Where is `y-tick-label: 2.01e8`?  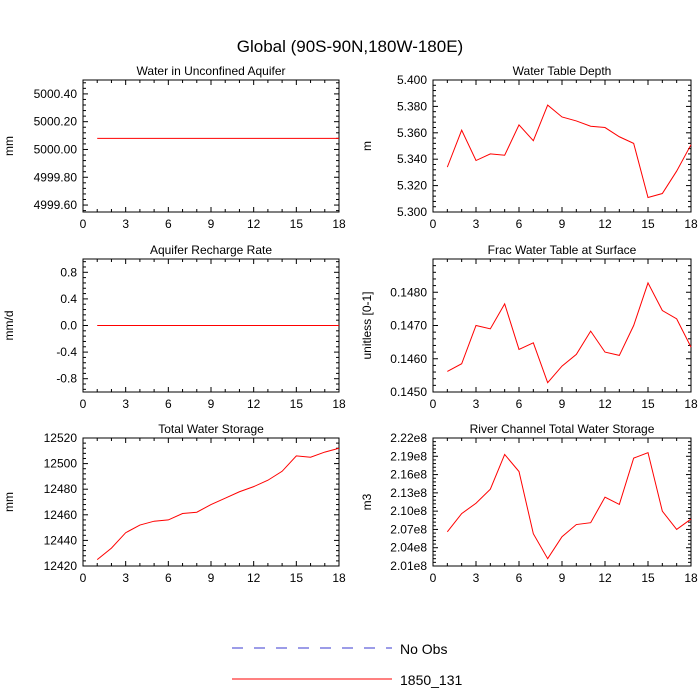
y-tick-label: 2.01e8 is located at coordinates (408, 566).